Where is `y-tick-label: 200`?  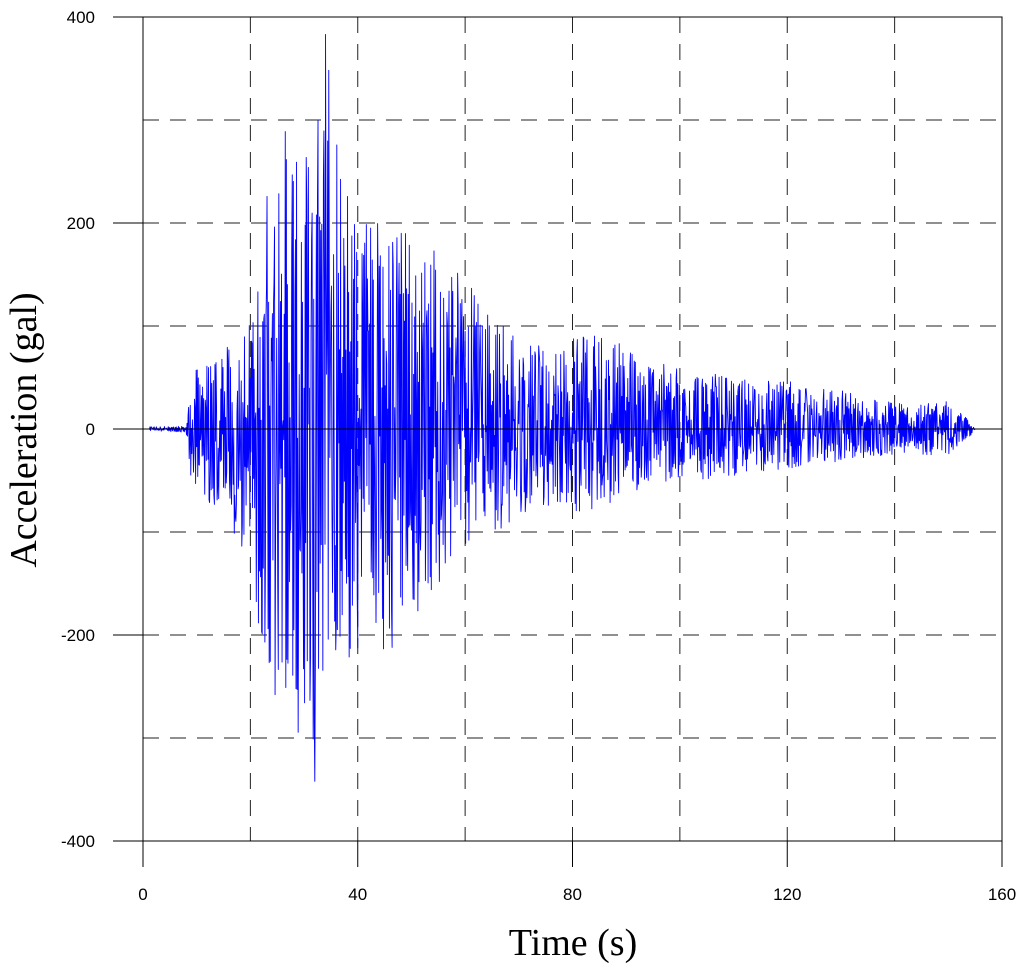 y-tick-label: 200 is located at coordinates (81, 223).